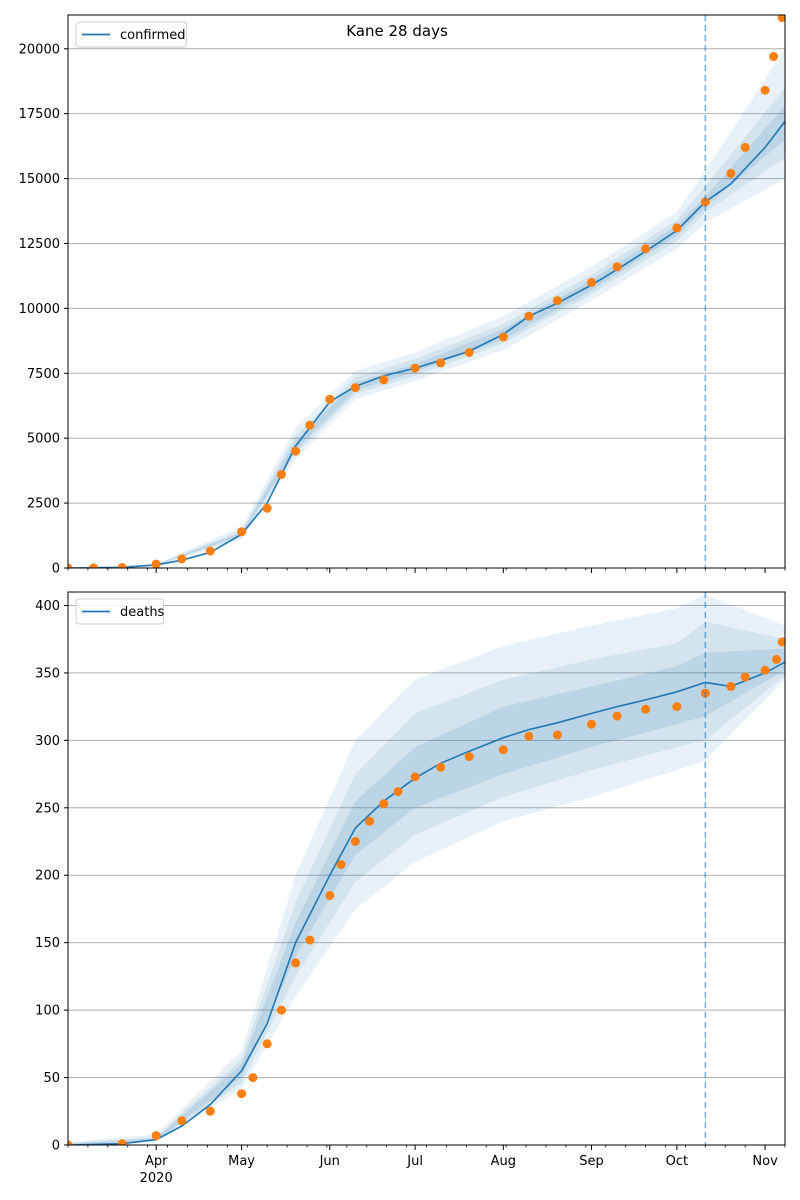  I want to click on y-tick-label: 300, so click(47, 741).